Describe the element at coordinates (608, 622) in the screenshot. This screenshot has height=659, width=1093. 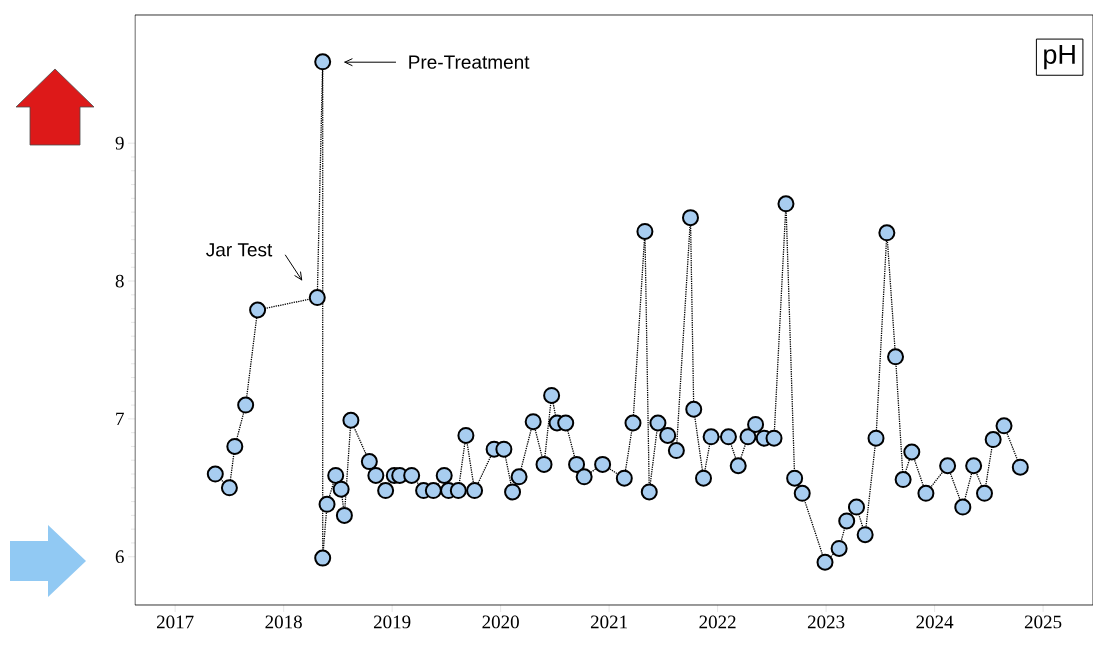
I see `x-tick-label: 2021` at that location.